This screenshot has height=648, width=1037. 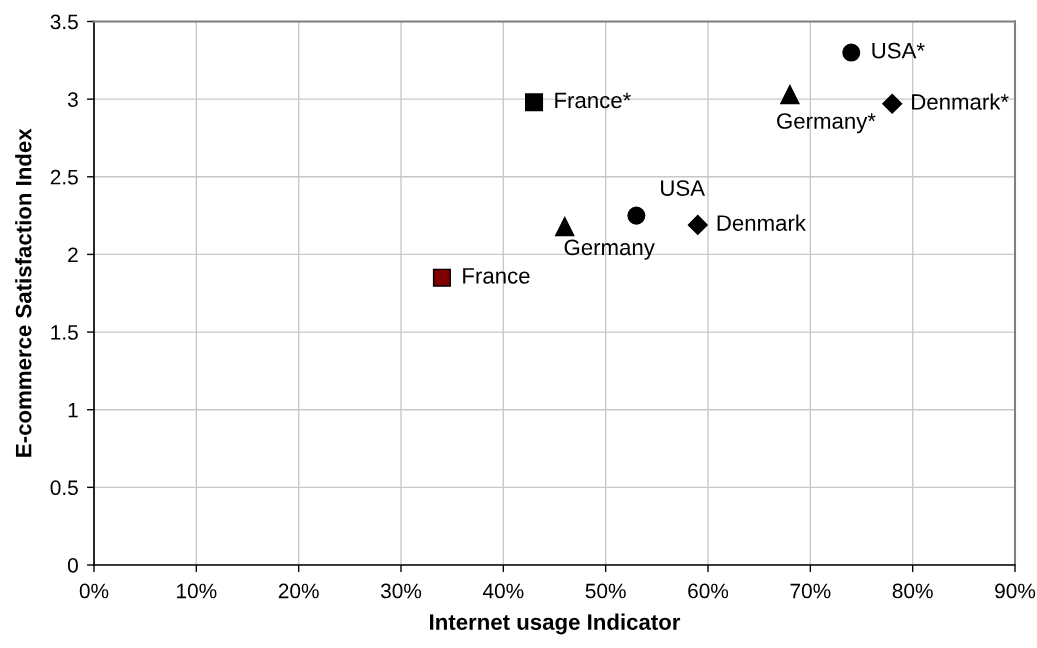 I want to click on x-tick-label: 90%, so click(x=1015, y=591).